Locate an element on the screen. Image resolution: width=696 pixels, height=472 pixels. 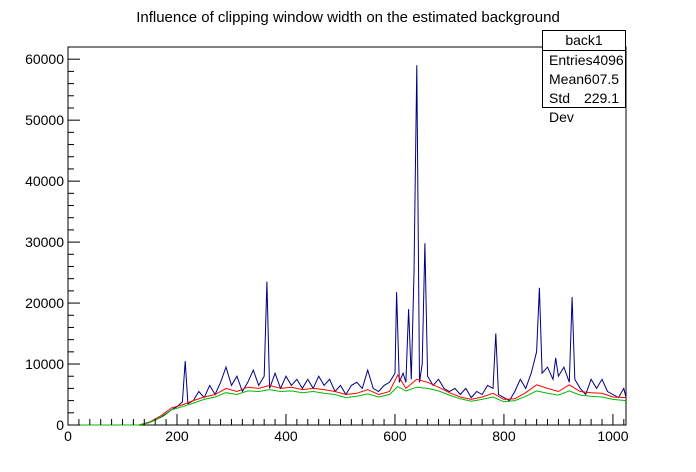
stats-row-stddev: Std Dev 229.1 is located at coordinates (584, 107).